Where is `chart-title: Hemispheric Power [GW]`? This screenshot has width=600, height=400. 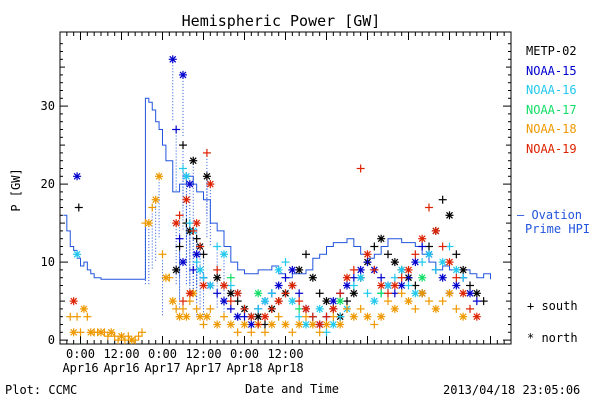
chart-title: Hemispheric Power [GW] is located at coordinates (281, 21).